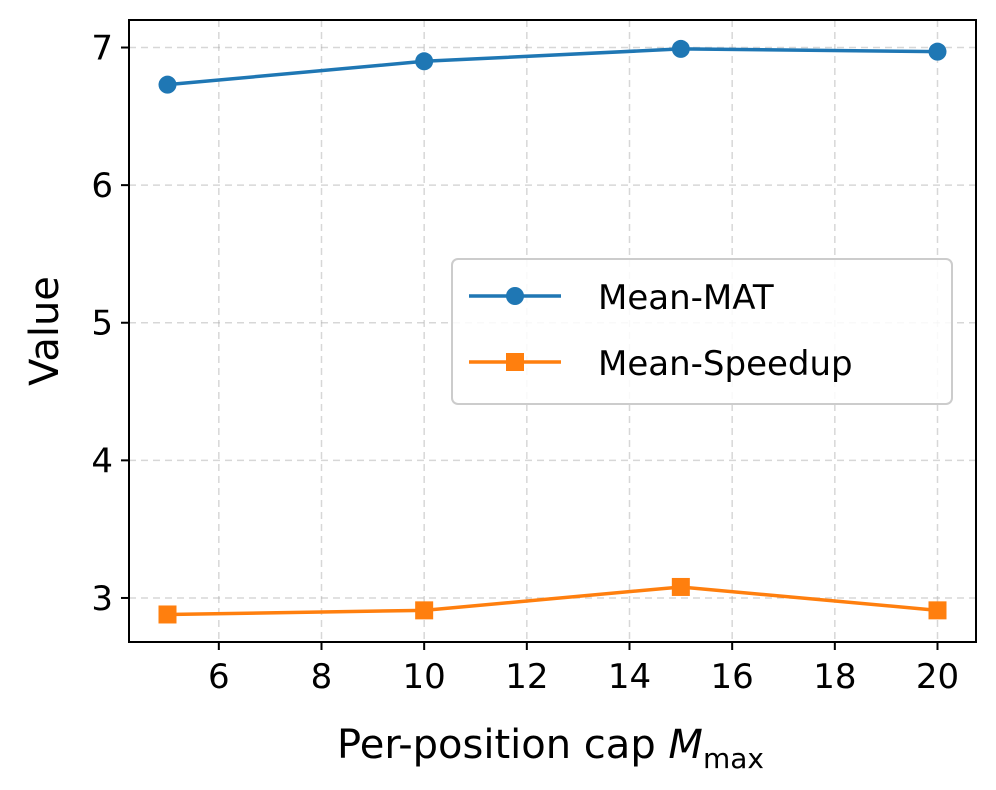 Image resolution: width=996 pixels, height=790 pixels. Describe the element at coordinates (937, 677) in the screenshot. I see `x-tick-label-20: 20` at that location.